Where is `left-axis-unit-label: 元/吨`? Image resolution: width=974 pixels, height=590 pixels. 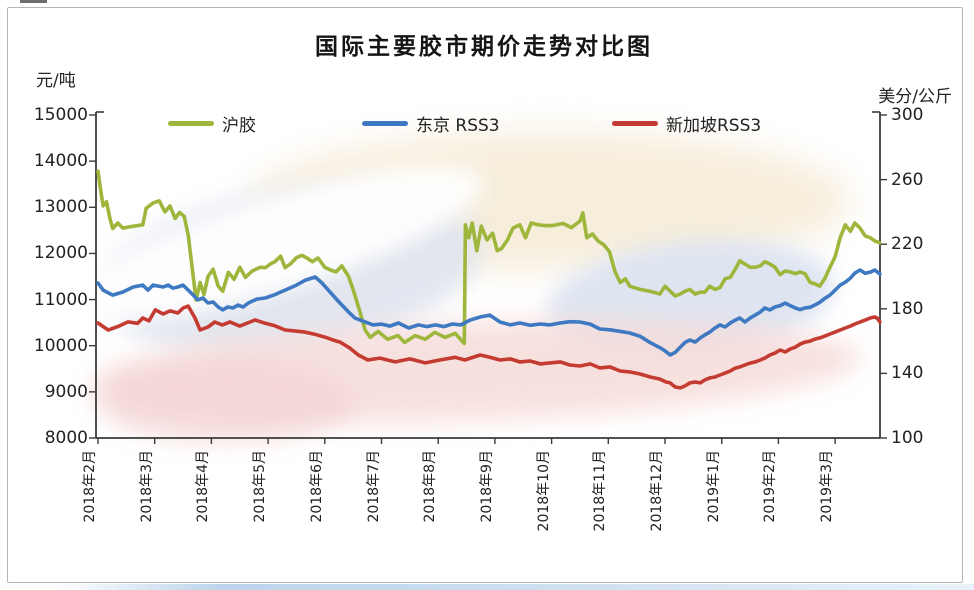 left-axis-unit-label: 元/吨 is located at coordinates (56, 81).